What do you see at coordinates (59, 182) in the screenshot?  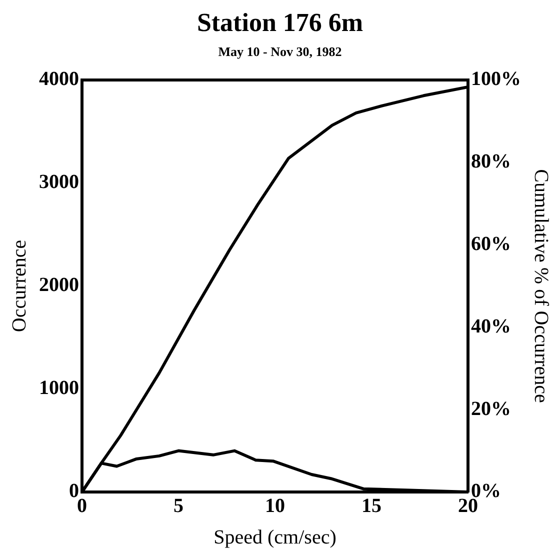 I see `y-tick-label: 3000` at bounding box center [59, 182].